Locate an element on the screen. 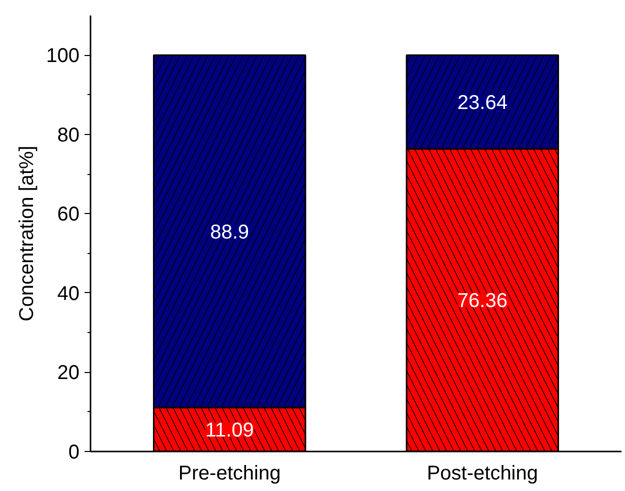 This screenshot has height=491, width=625. y-tick-label: 100 is located at coordinates (63, 56).